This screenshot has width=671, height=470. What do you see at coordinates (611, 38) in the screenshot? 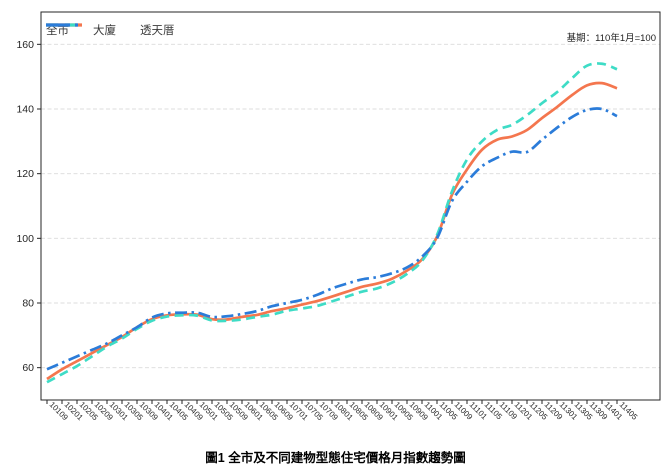
I see `base-period-note: 基期：110年1月=100` at bounding box center [611, 38].